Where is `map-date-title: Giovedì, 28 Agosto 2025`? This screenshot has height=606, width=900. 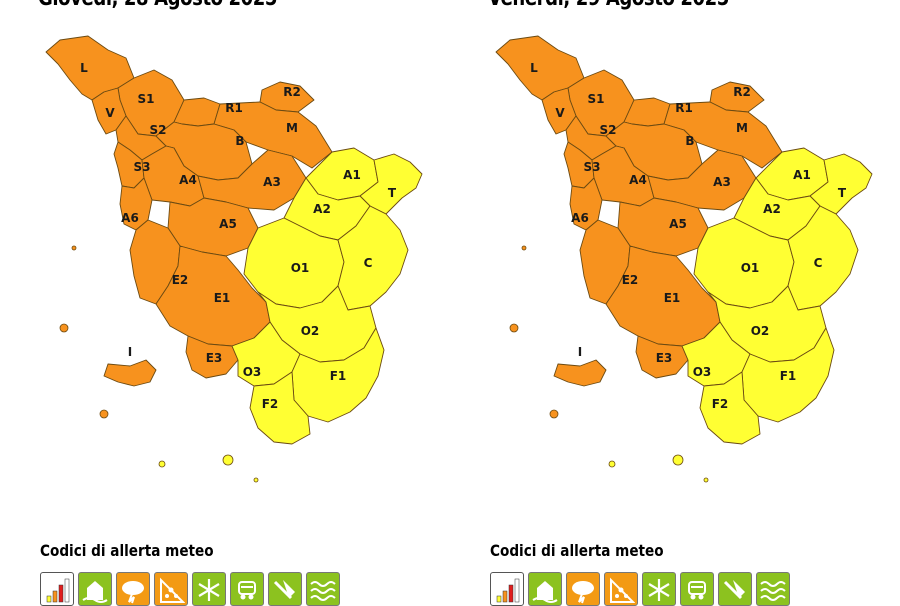
map-date-title: Giovedì, 28 Agosto 2025 is located at coordinates (157, 5).